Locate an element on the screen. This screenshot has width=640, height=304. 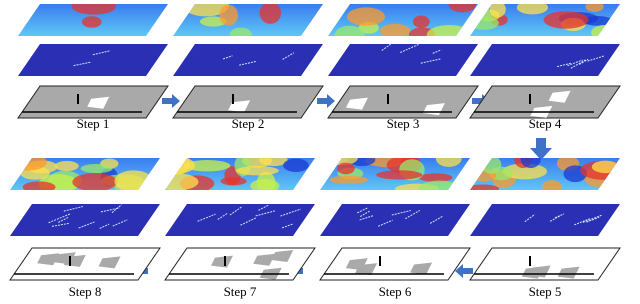
step: Step 7 is located at coordinates (240, 228).